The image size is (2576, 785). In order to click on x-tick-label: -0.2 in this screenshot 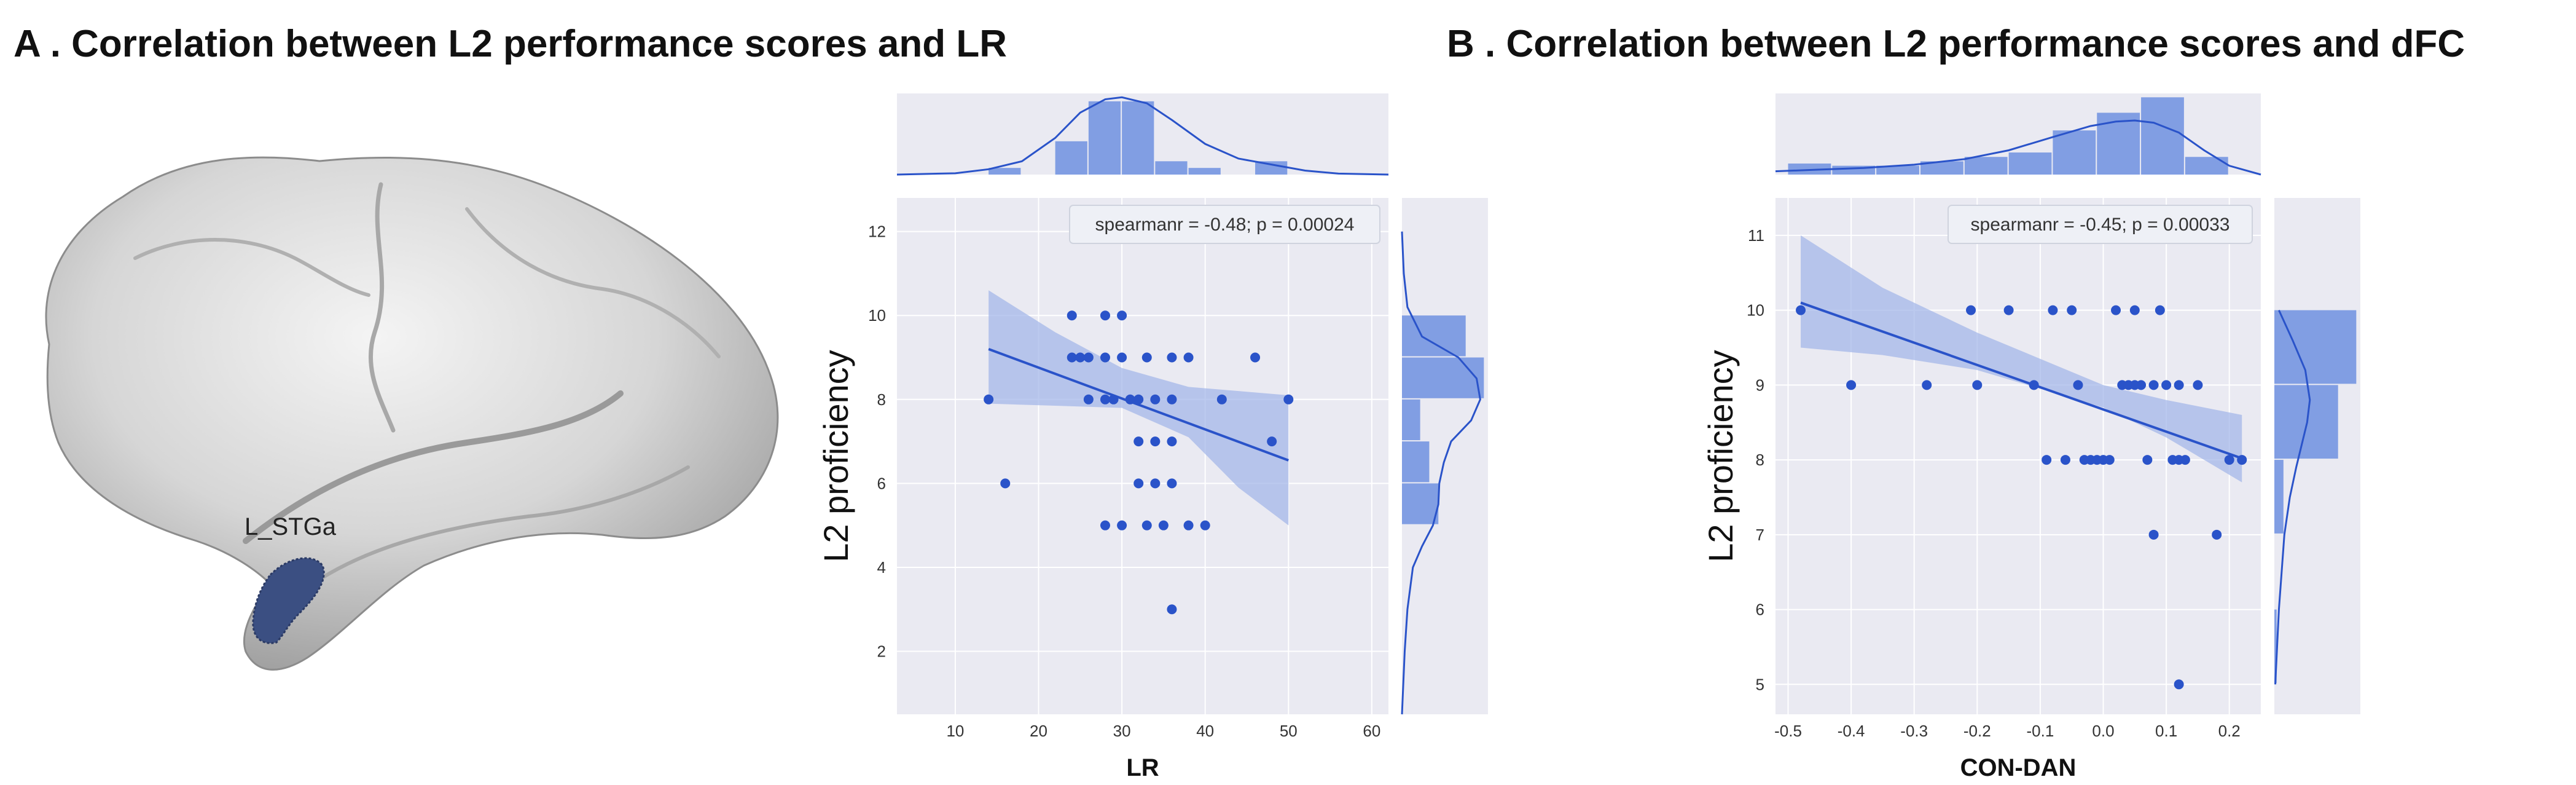, I will do `click(1977, 731)`.